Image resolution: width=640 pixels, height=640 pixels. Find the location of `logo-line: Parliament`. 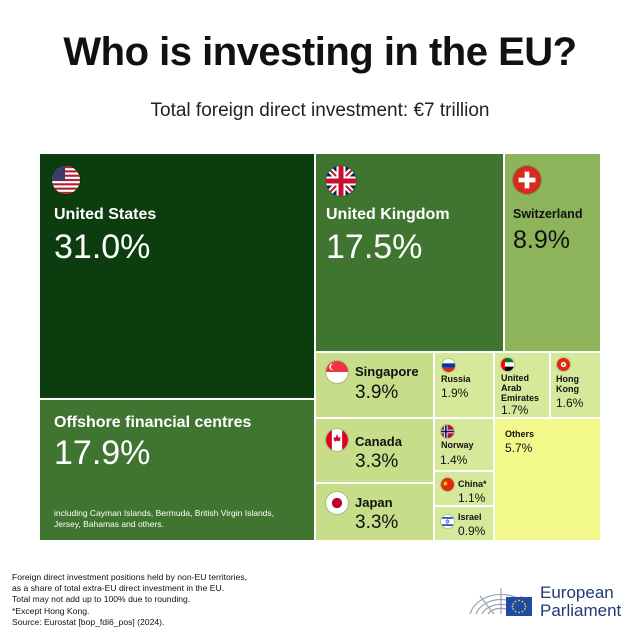

logo-line: Parliament is located at coordinates (581, 610).